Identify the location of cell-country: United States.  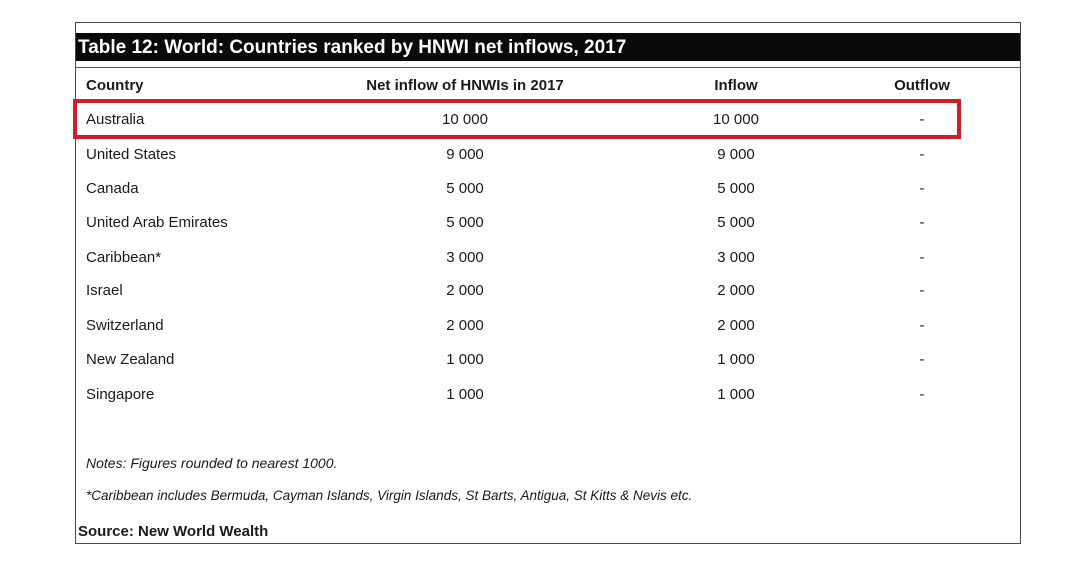
(131, 154).